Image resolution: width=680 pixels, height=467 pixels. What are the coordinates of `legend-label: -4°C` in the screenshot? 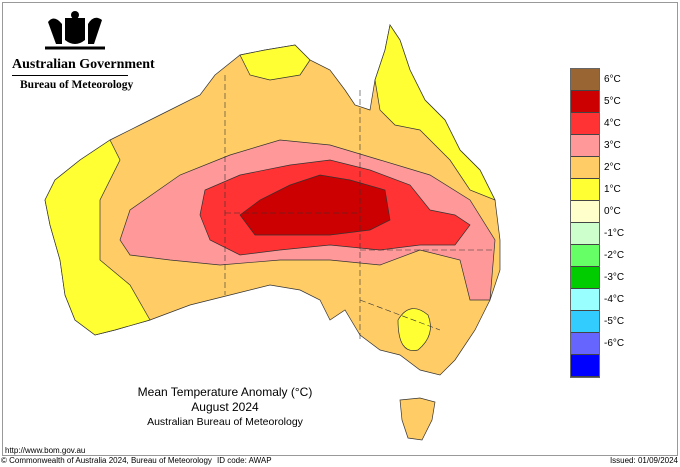 It's located at (614, 299).